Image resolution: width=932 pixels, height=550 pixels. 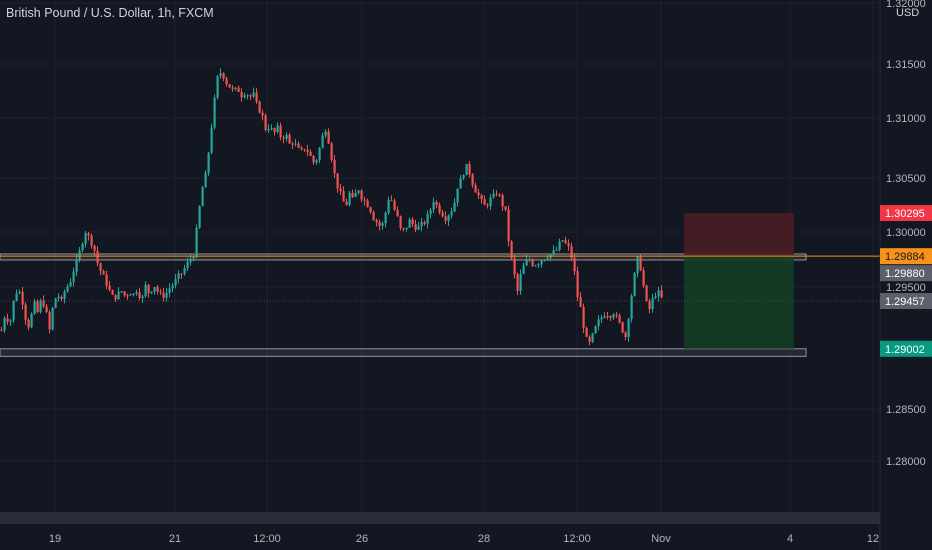 I want to click on time-axis: 19 21 12:00 26 28 12:00 Nov 4 12, so click(x=464, y=539).